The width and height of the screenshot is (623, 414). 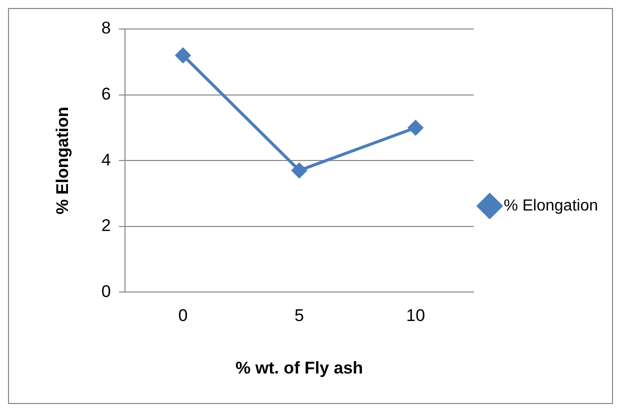 I want to click on legend-label: % Elongation, so click(x=551, y=205).